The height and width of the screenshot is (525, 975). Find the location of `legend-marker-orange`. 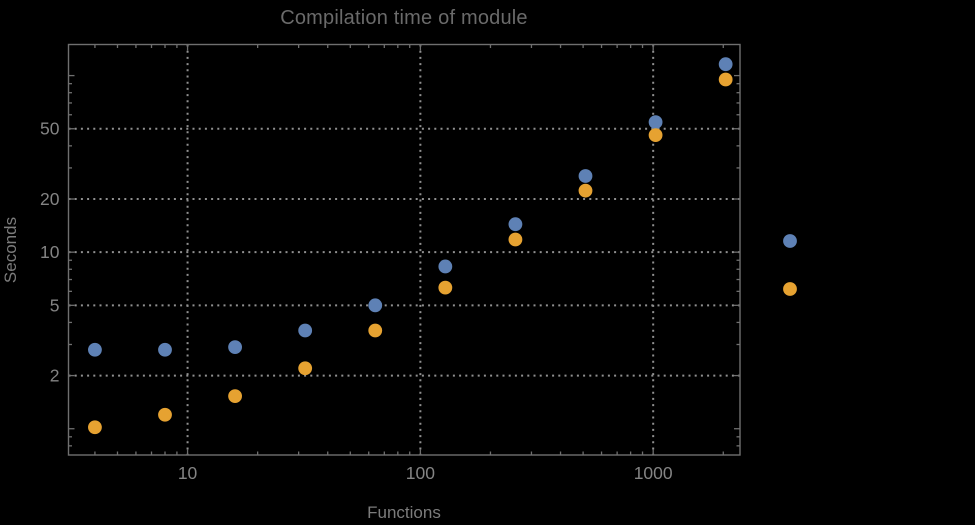

legend-marker-orange is located at coordinates (790, 289).